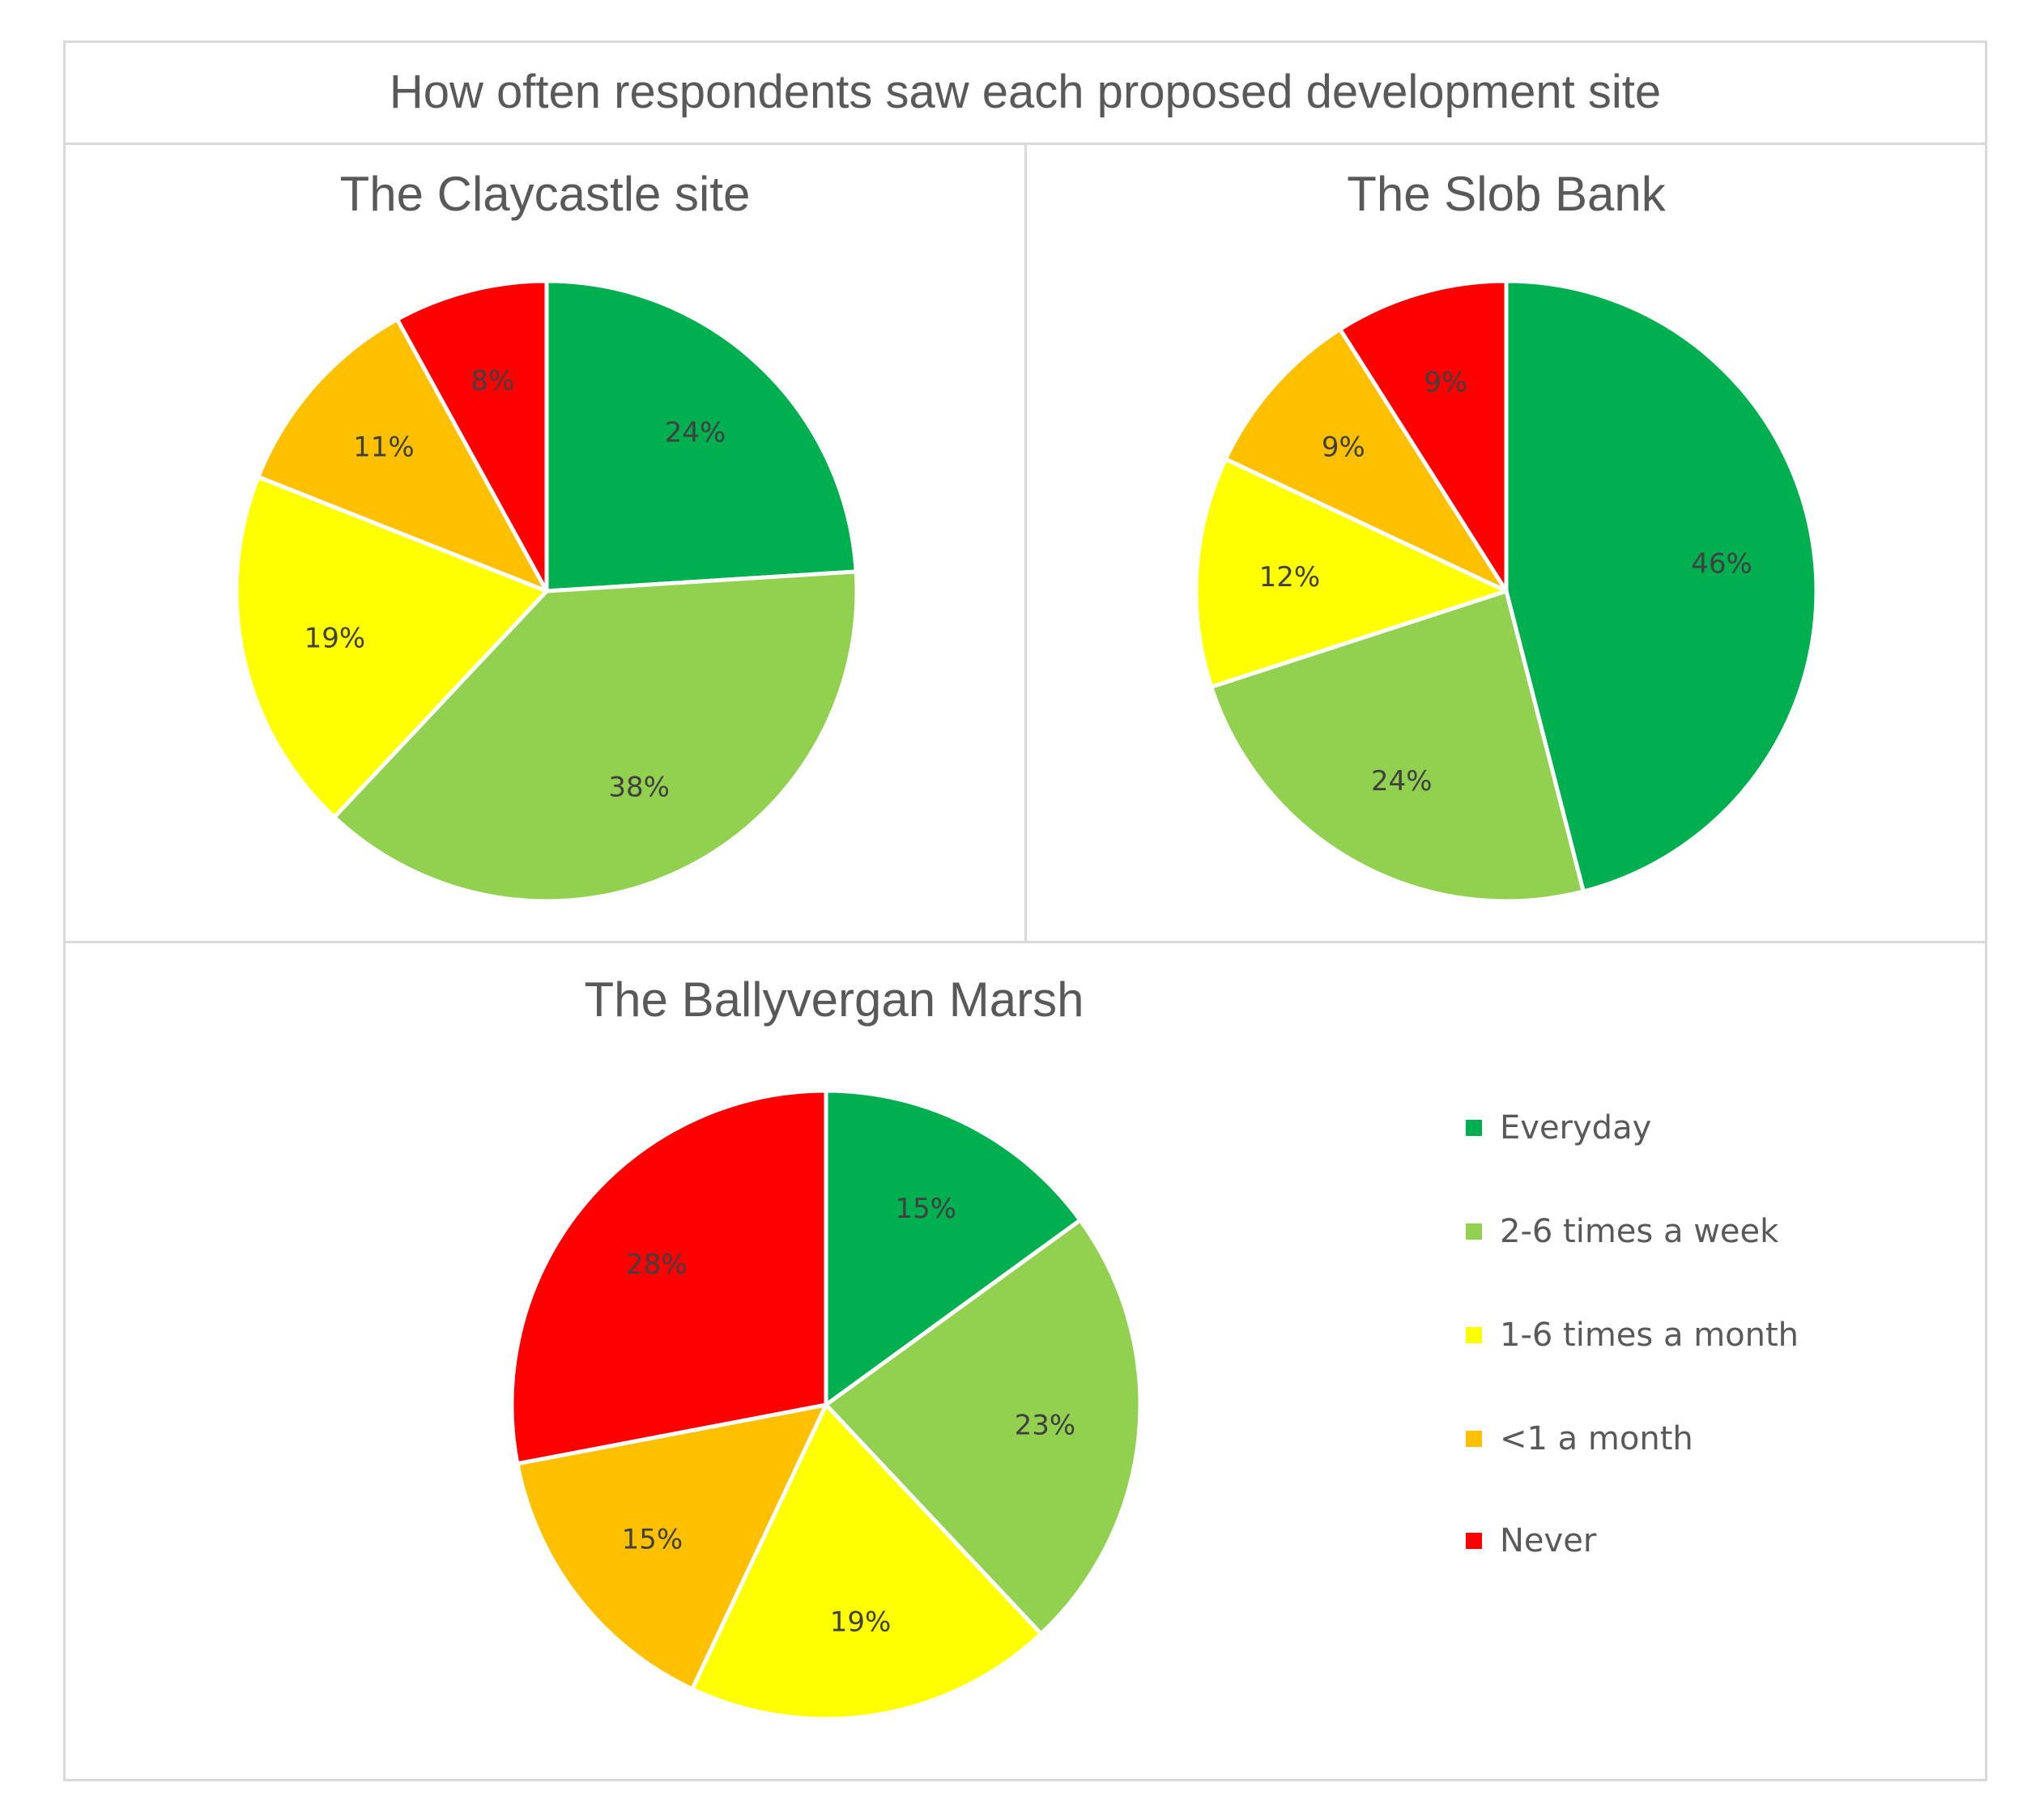 This screenshot has width=2044, height=1804. I want to click on ballyvergan-pie: 15% 23% 19% 15% 28%, so click(826, 1404).